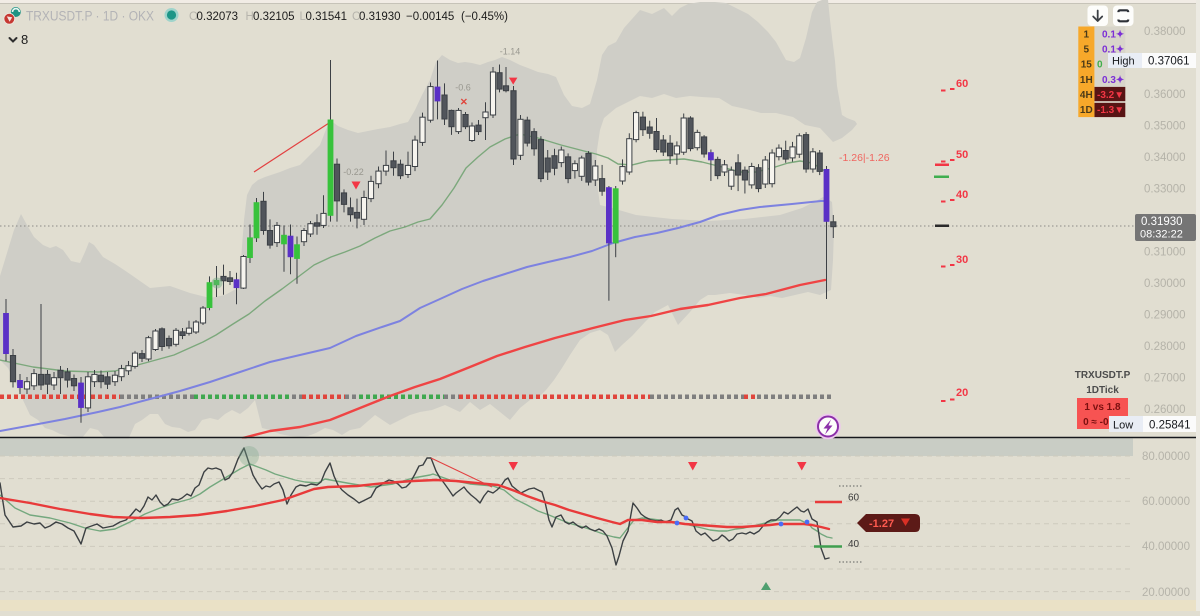 This screenshot has width=1200, height=616. What do you see at coordinates (881, 524) in the screenshot?
I see `svg-text: -1.27` at bounding box center [881, 524].